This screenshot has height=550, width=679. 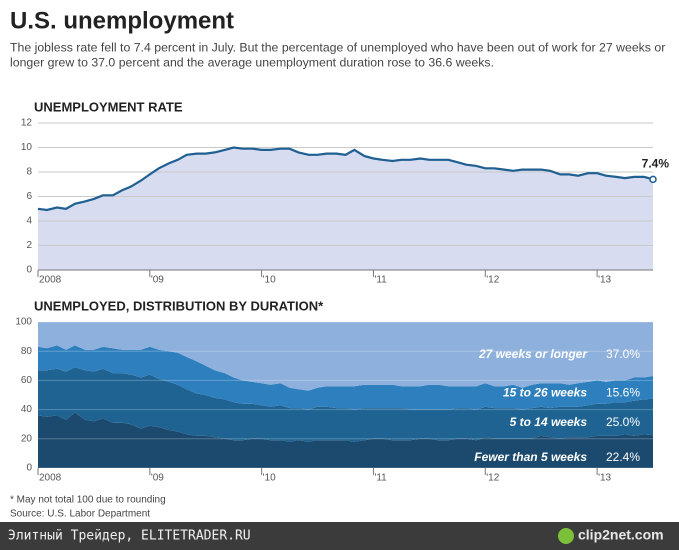 I want to click on y-tick-label: 2, so click(x=29, y=245).